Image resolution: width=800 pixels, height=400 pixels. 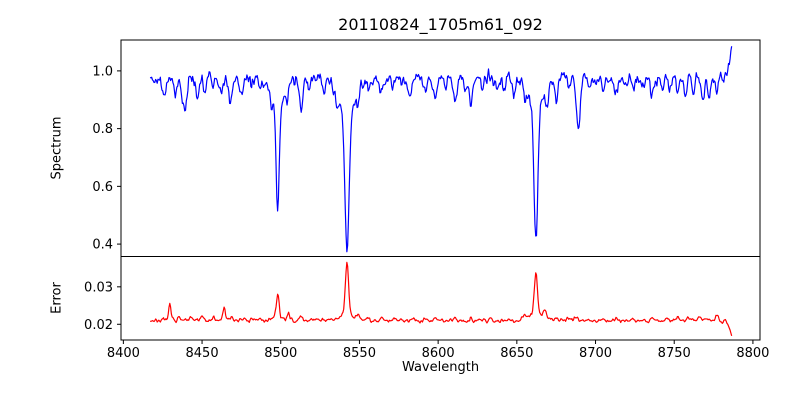 What do you see at coordinates (202, 353) in the screenshot?
I see `x-tick-label: 8450` at bounding box center [202, 353].